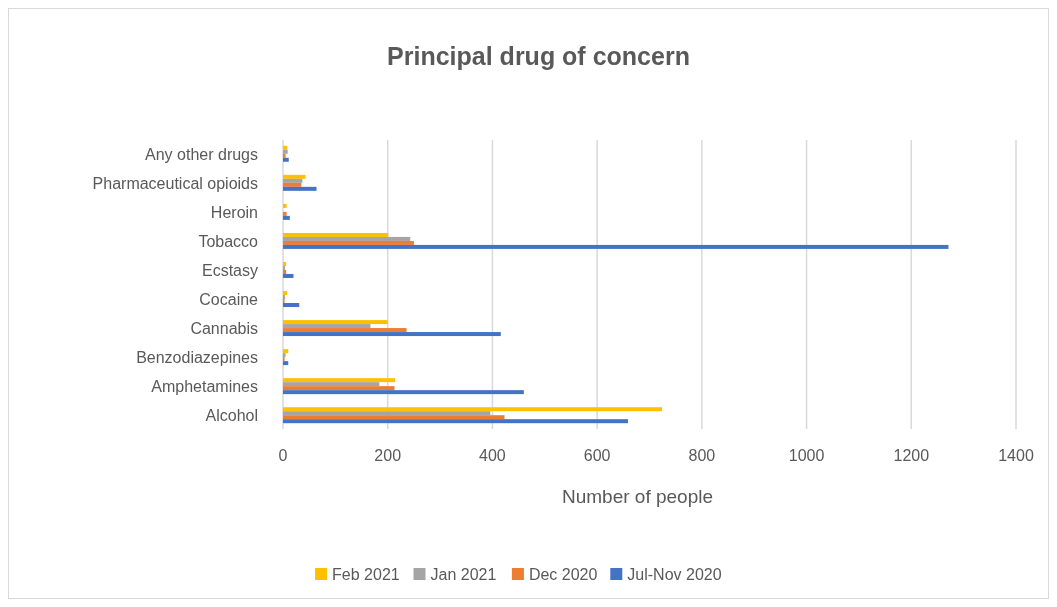  What do you see at coordinates (229, 270) in the screenshot?
I see `y-tick-label: Ecstasy` at bounding box center [229, 270].